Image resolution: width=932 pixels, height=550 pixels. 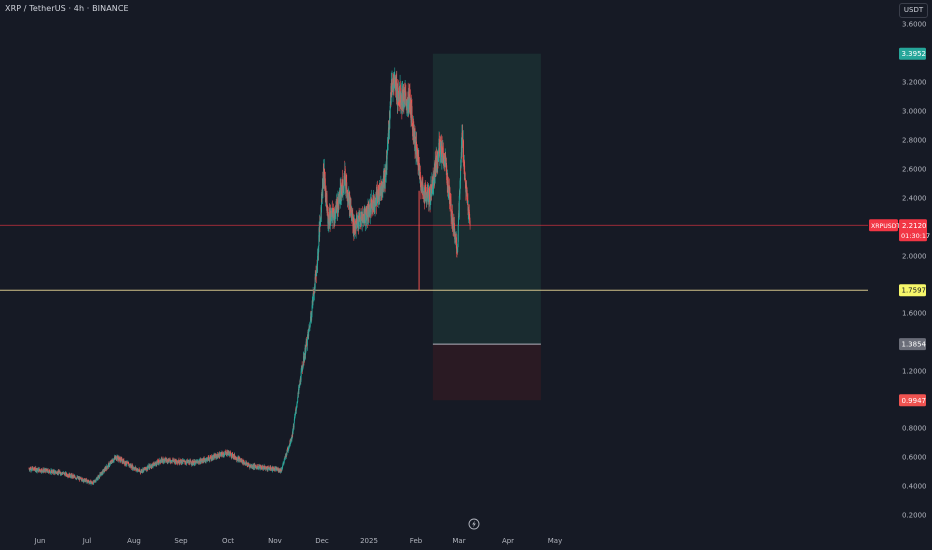 What do you see at coordinates (458, 541) in the screenshot?
I see `x-tick-label: Mar` at bounding box center [458, 541].